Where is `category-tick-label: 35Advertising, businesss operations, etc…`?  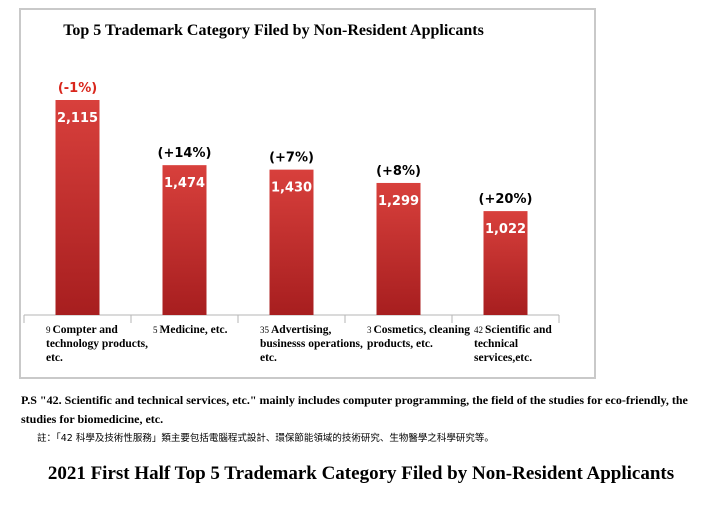
category-tick-label: 35Advertising, businesss operations, etc… is located at coordinates (312, 344).